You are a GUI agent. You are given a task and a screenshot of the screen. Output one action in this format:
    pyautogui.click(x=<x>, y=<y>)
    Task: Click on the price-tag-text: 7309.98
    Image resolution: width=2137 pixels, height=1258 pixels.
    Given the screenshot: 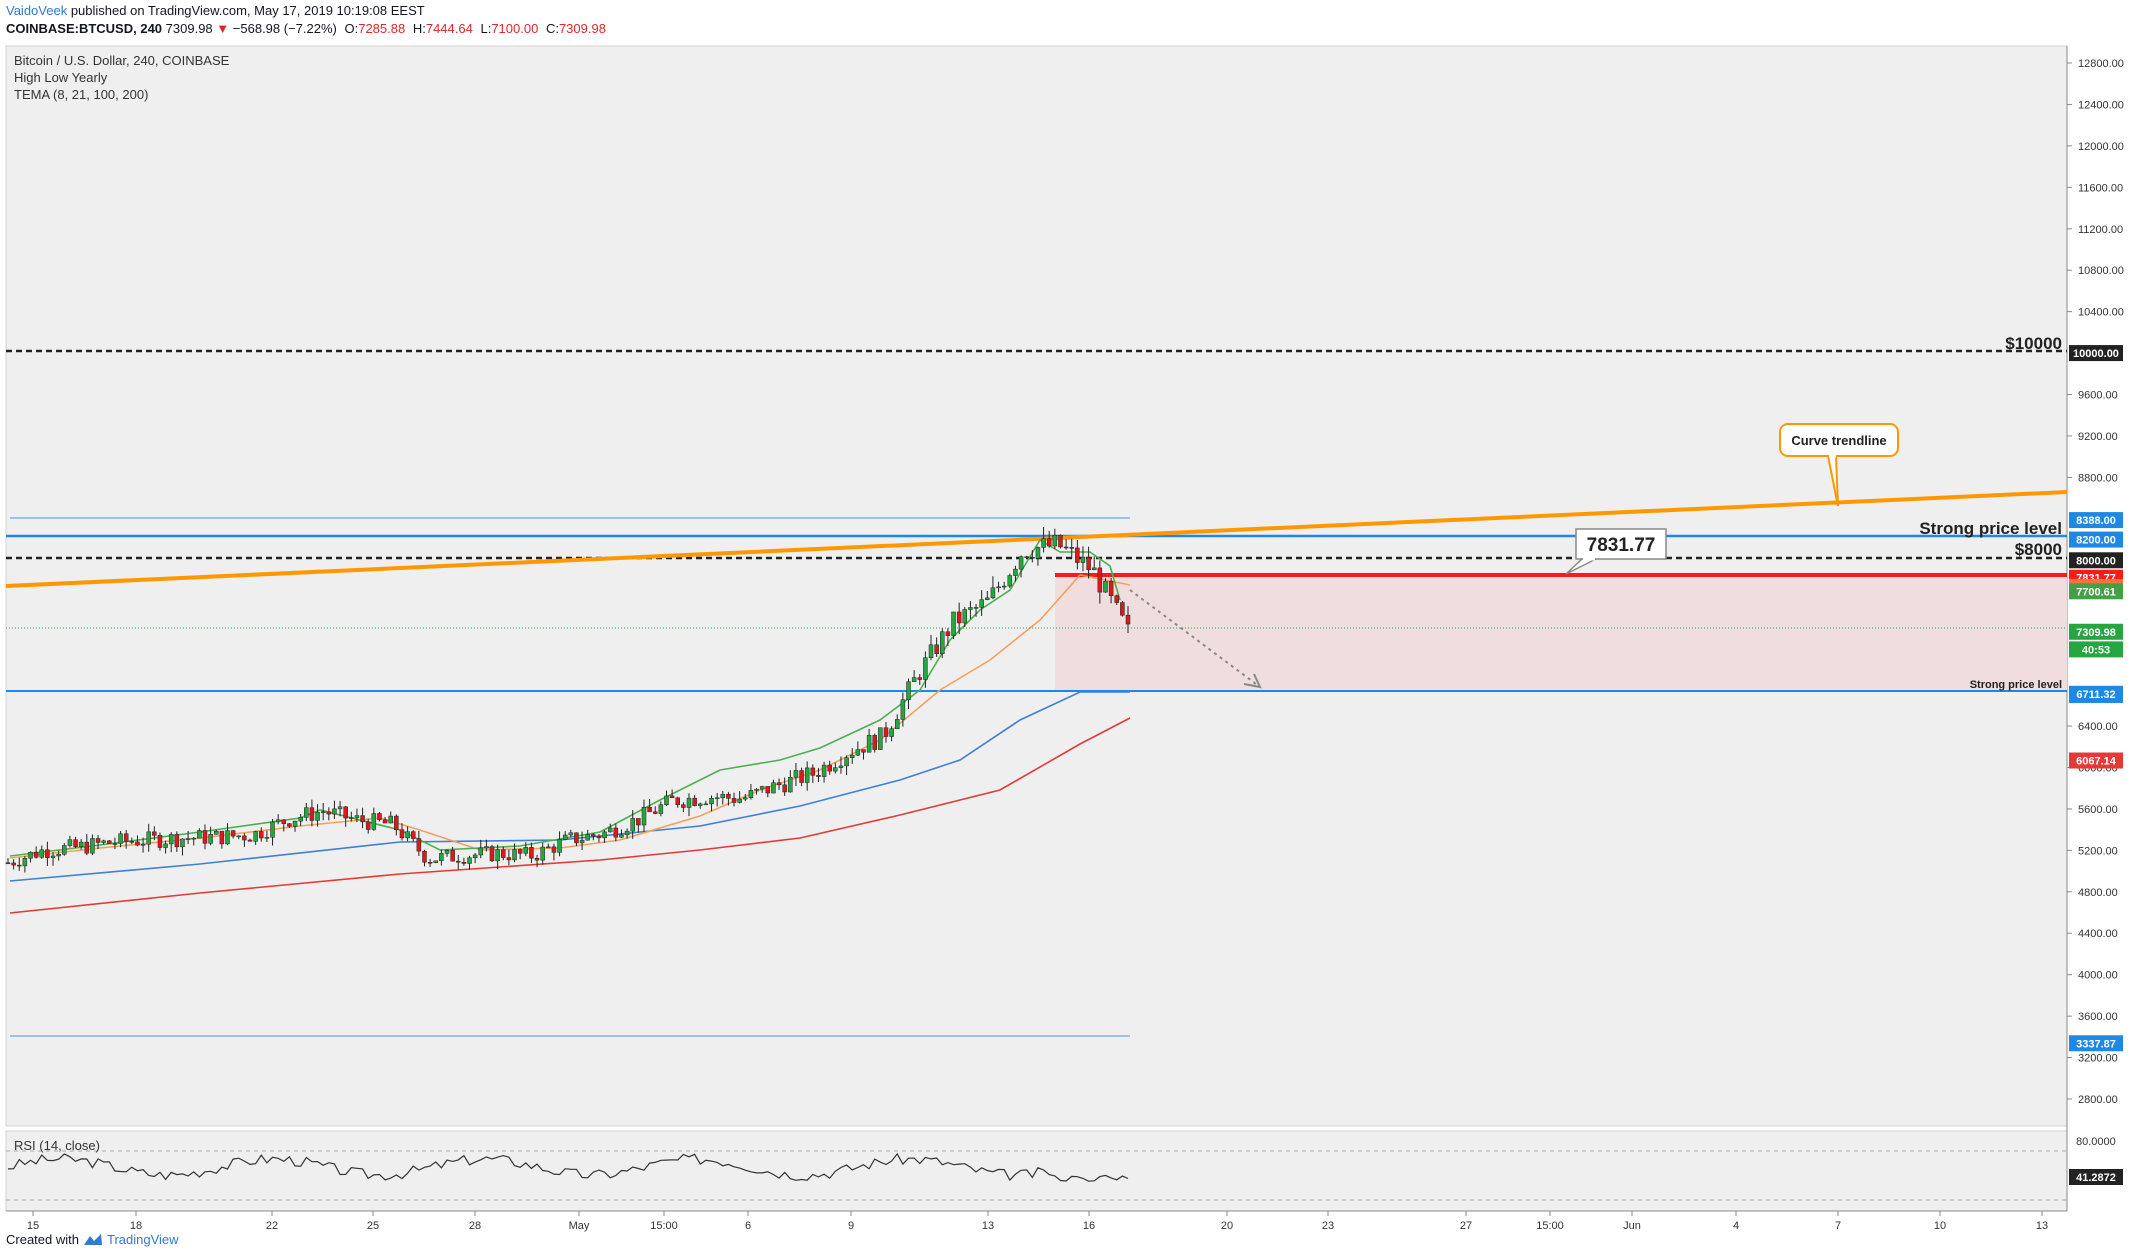 What is the action you would take?
    pyautogui.click(x=2096, y=633)
    